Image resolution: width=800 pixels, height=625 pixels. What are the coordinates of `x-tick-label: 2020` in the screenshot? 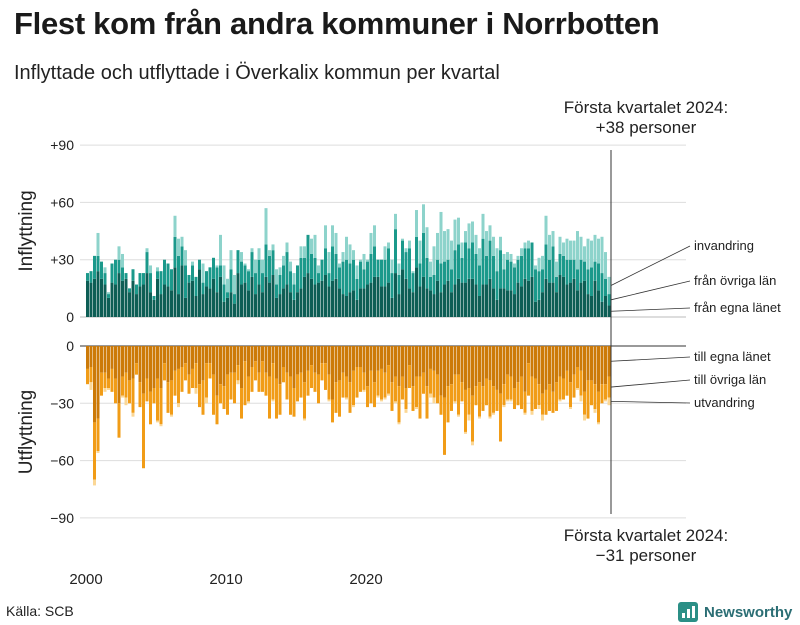 It's located at (365, 579).